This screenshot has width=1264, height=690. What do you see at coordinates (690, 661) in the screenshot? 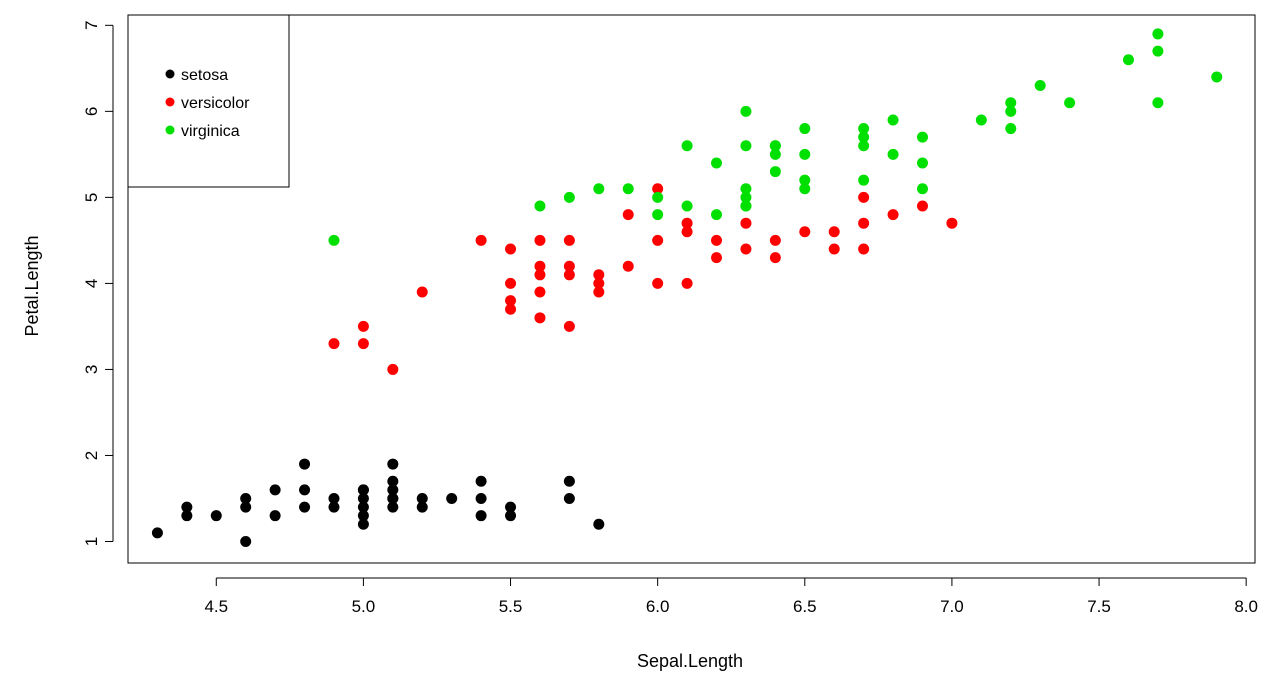
I see `x-axis-title: Sepal.Length` at bounding box center [690, 661].